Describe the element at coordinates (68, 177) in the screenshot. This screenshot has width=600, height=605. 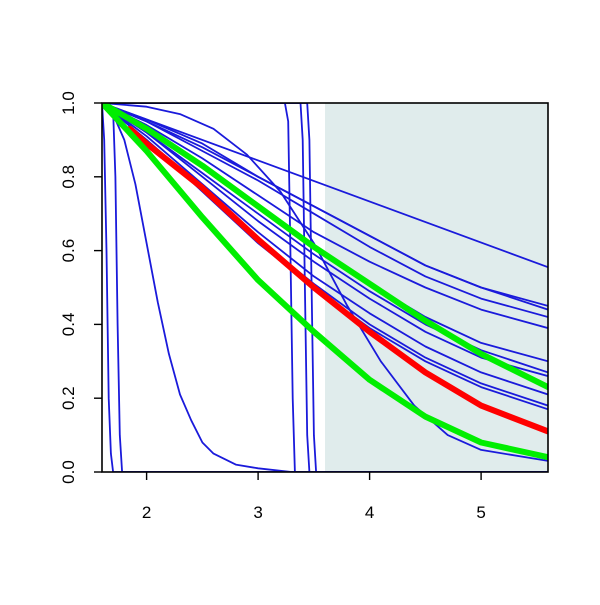
I see `y-tick-label: 0.8` at that location.